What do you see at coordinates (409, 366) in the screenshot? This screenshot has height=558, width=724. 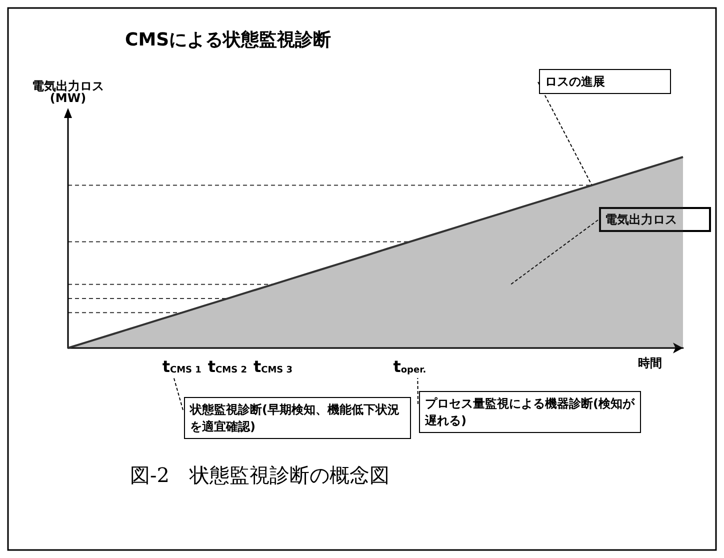 I see `x-tick-label: toper.` at bounding box center [409, 366].